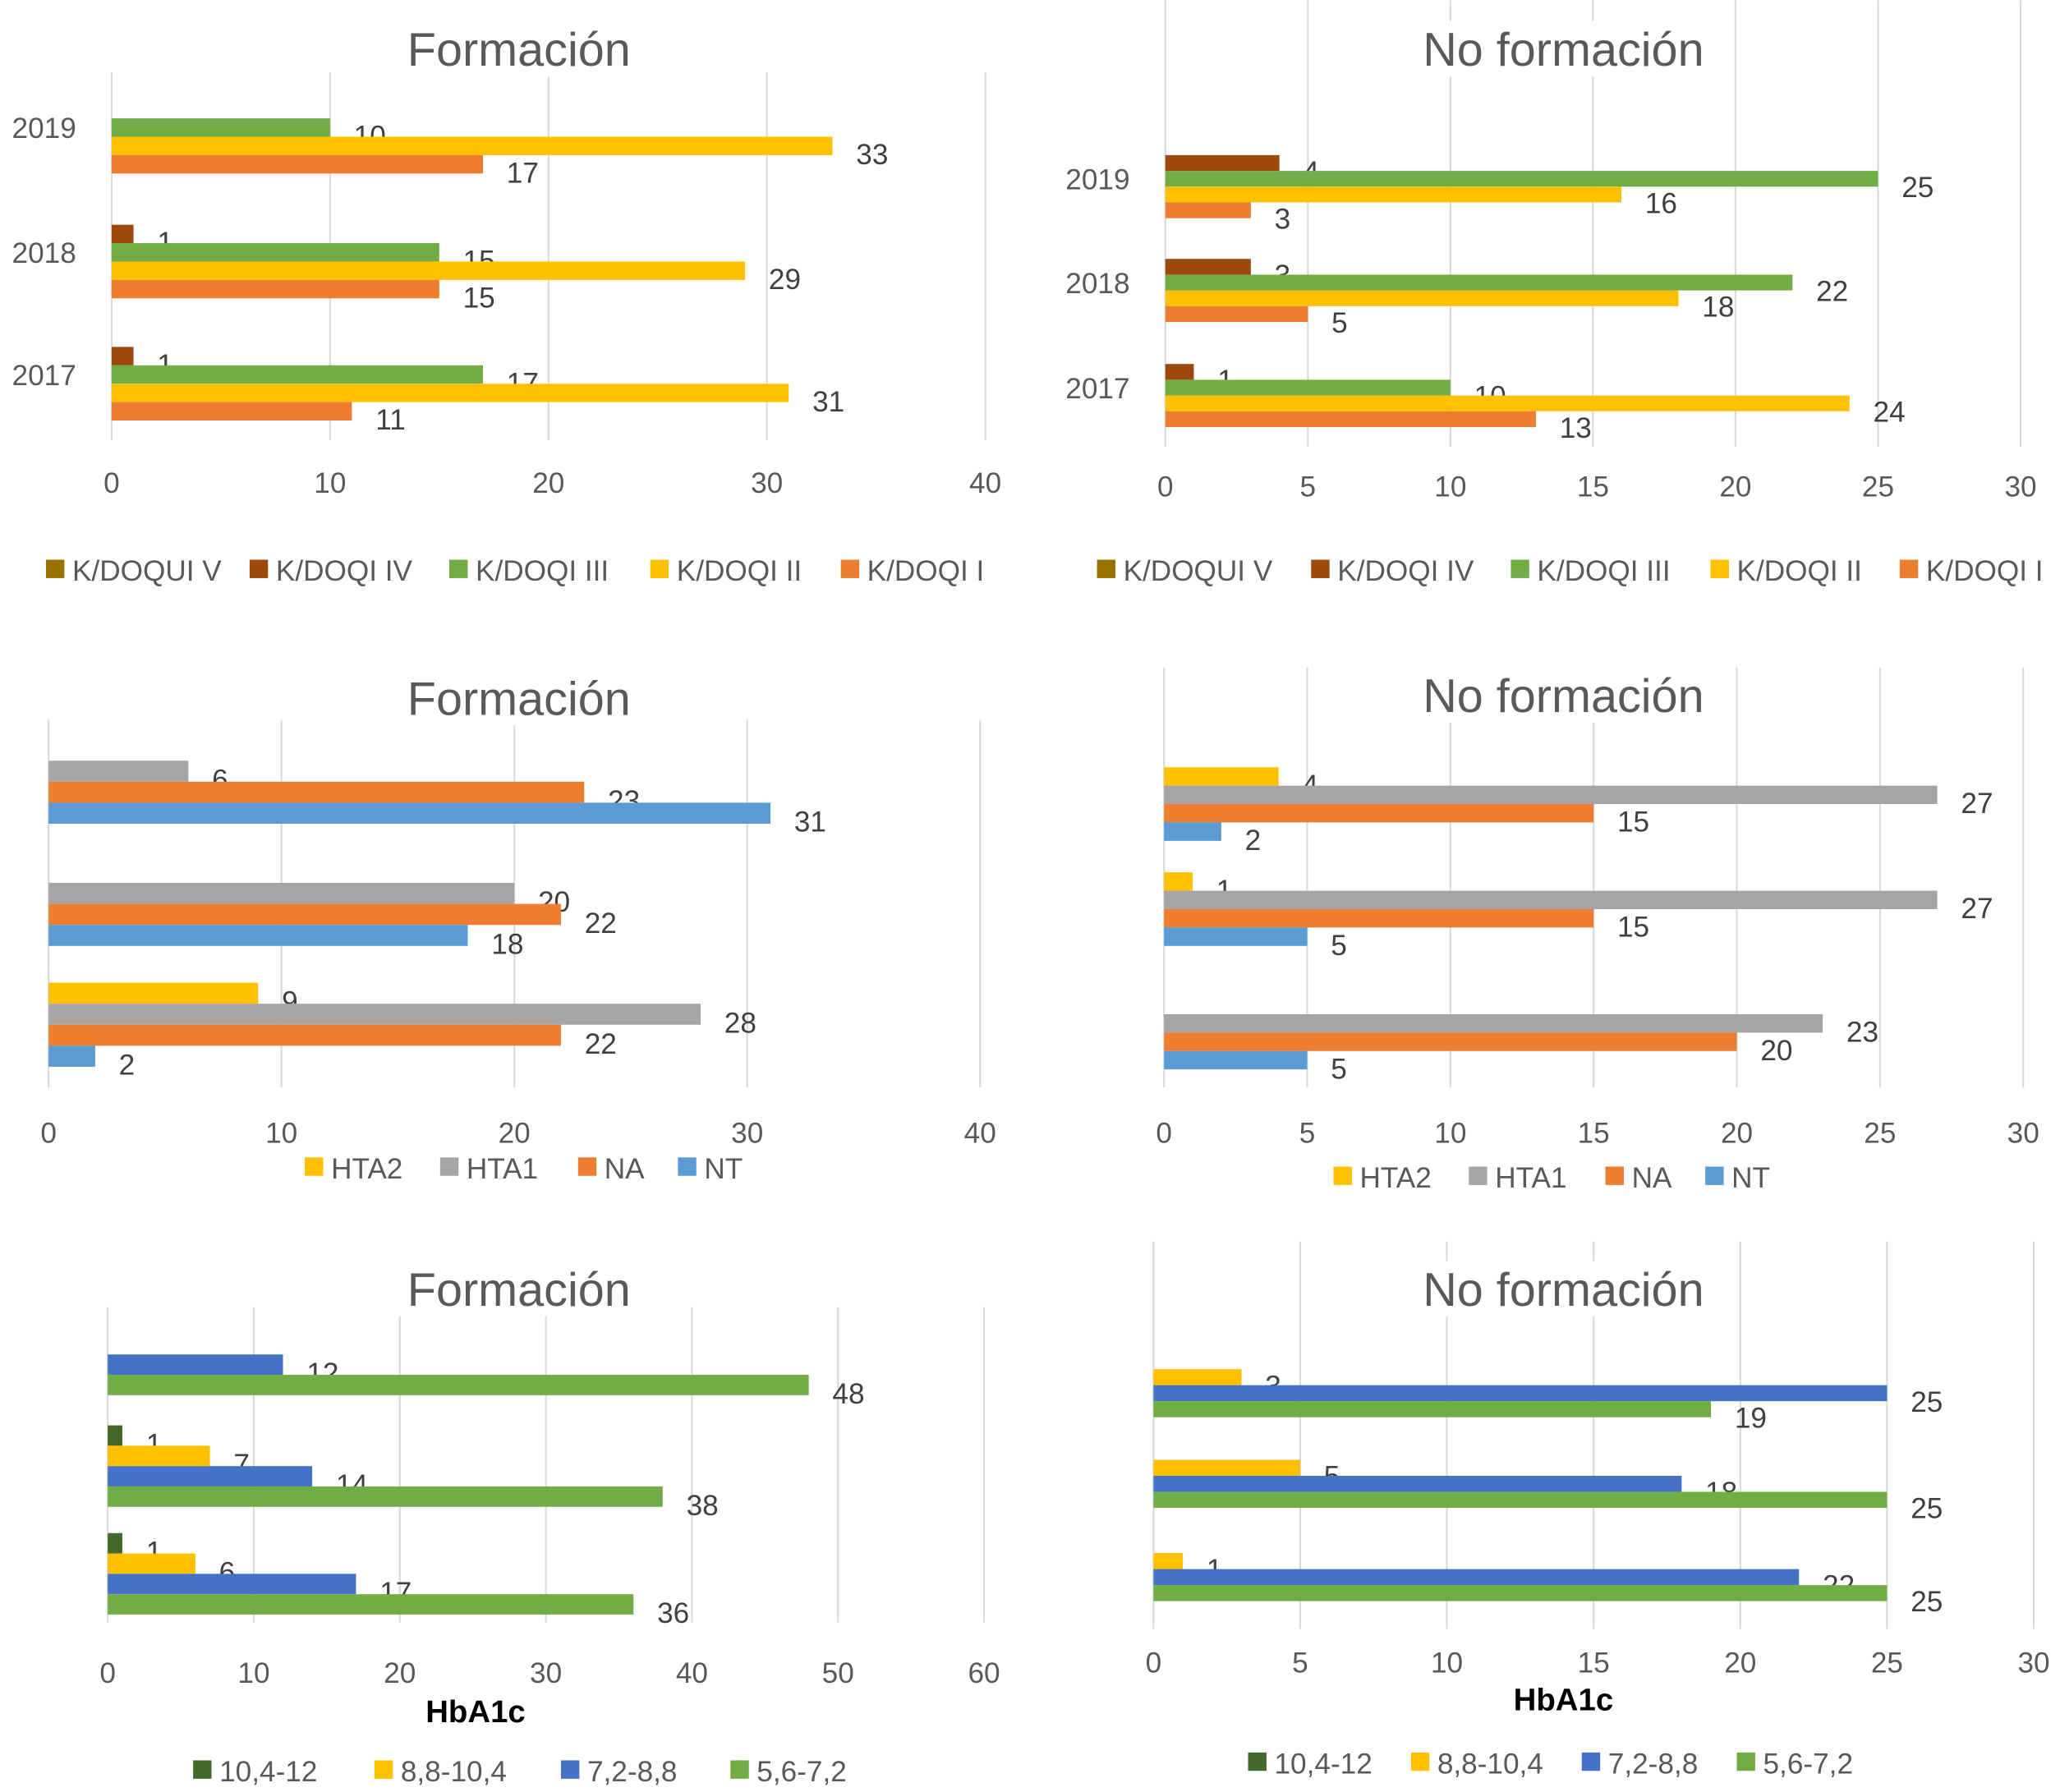 The height and width of the screenshot is (1792, 2060). I want to click on legend-item: K/DOQUI V, so click(1185, 571).